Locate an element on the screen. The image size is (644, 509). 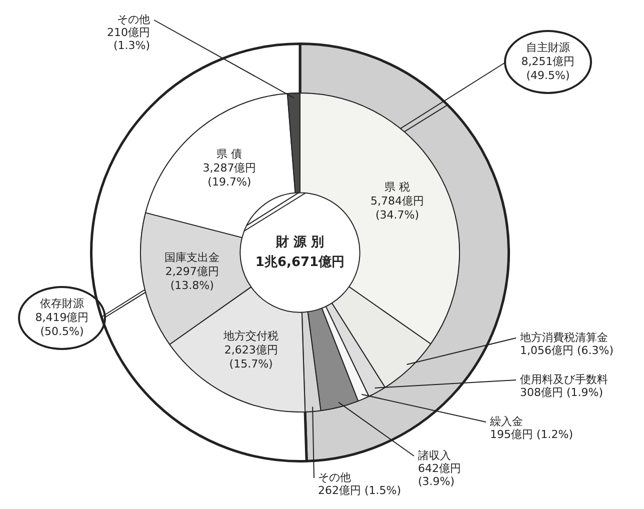
data-label: 8,419億円 (50.5%) is located at coordinates (62, 324).